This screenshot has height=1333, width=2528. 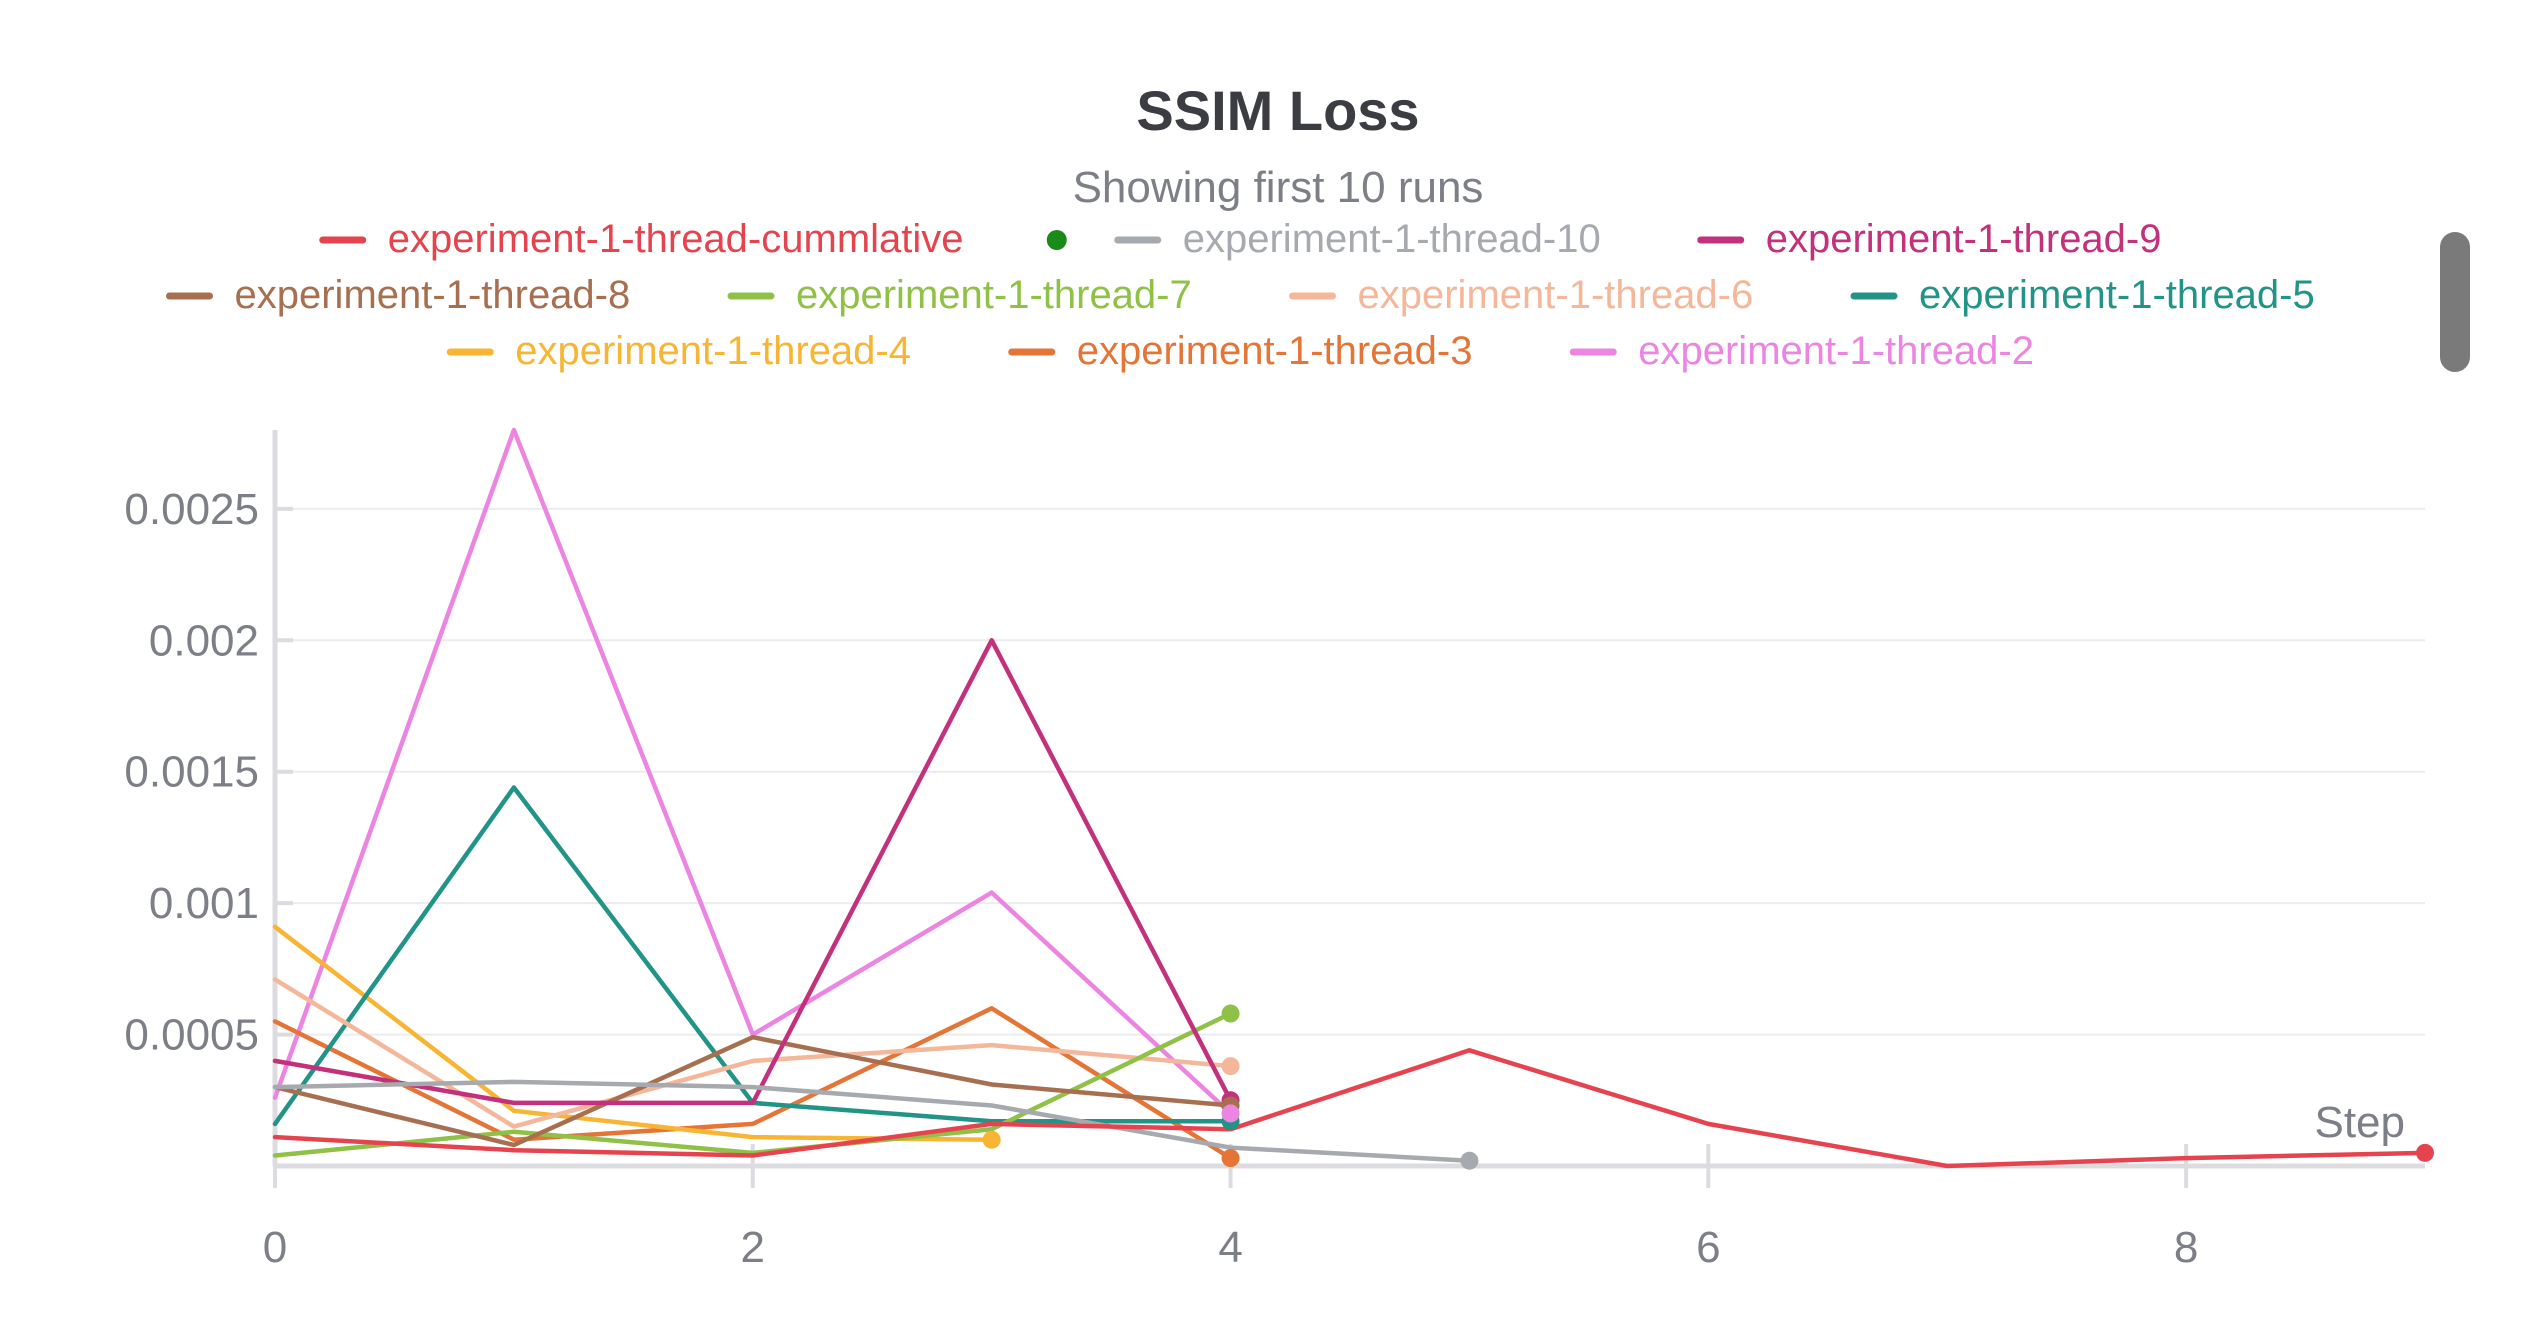 I want to click on legend-label: experiment-1-thread-2, so click(x=1836, y=351).